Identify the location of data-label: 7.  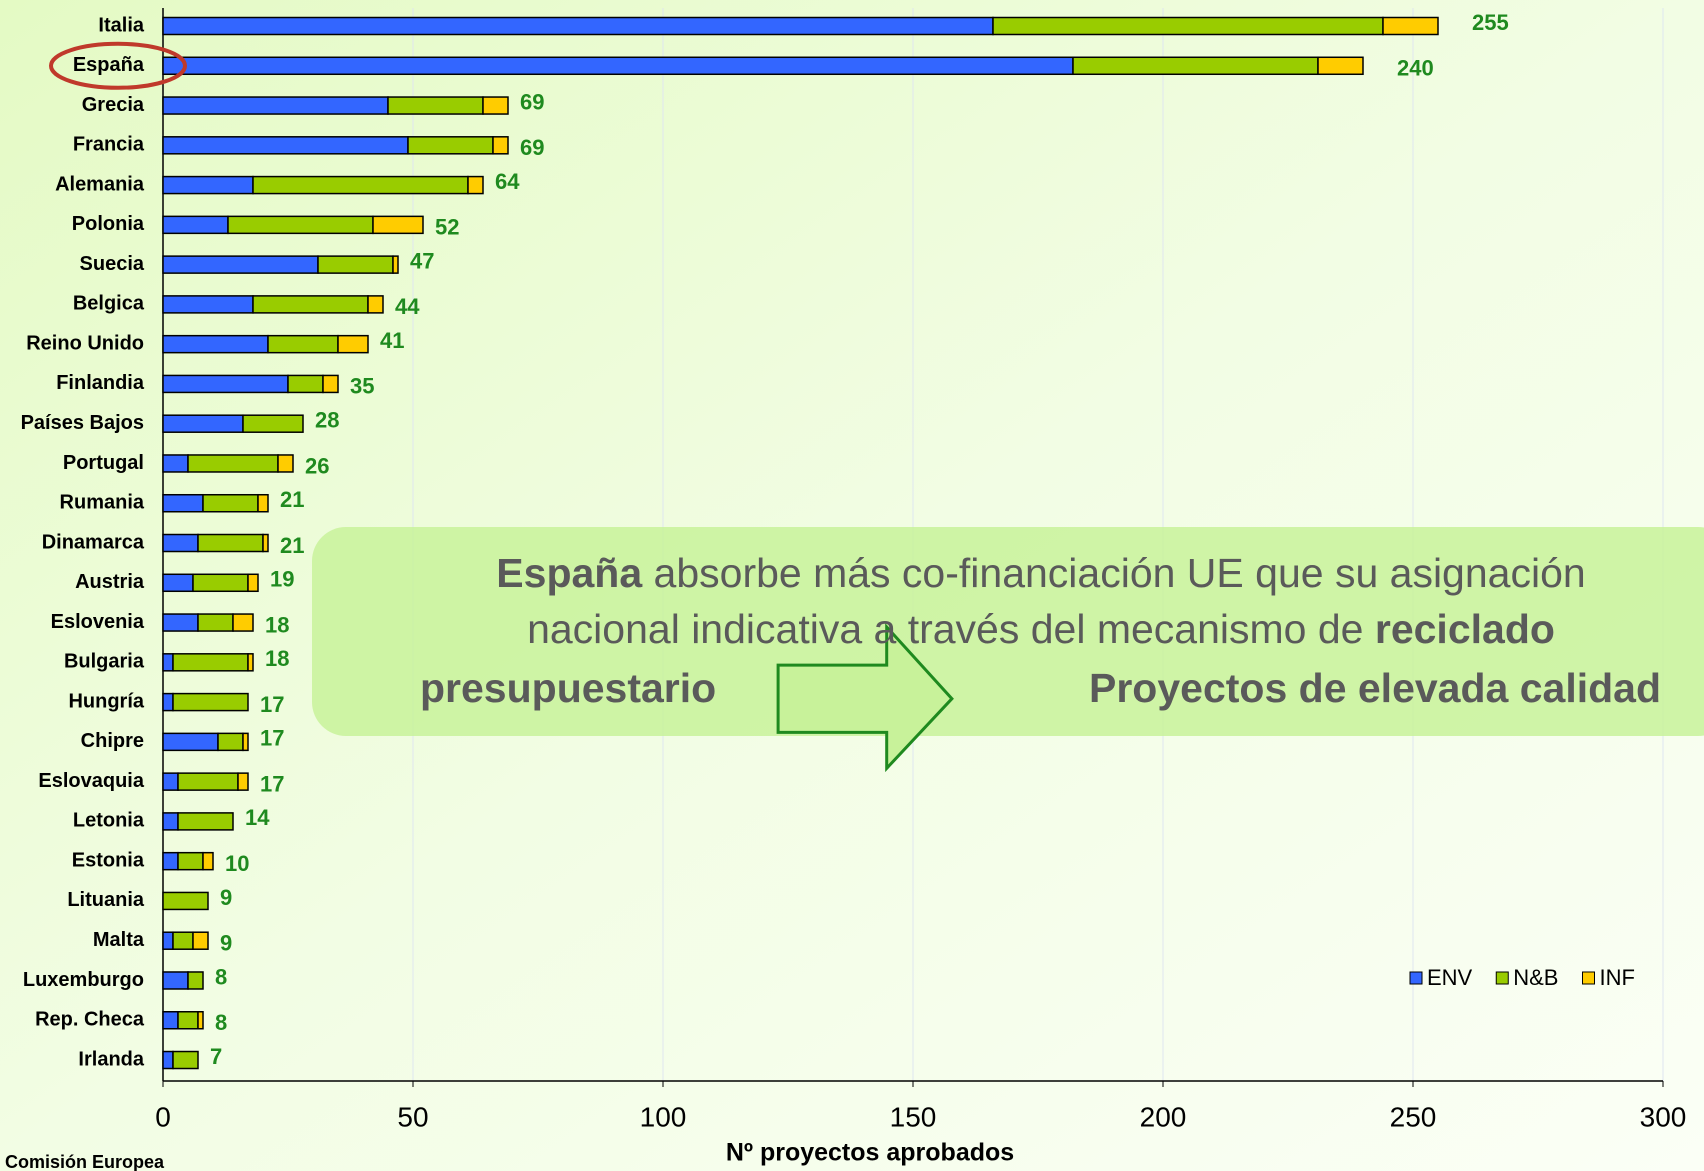
(216, 1056).